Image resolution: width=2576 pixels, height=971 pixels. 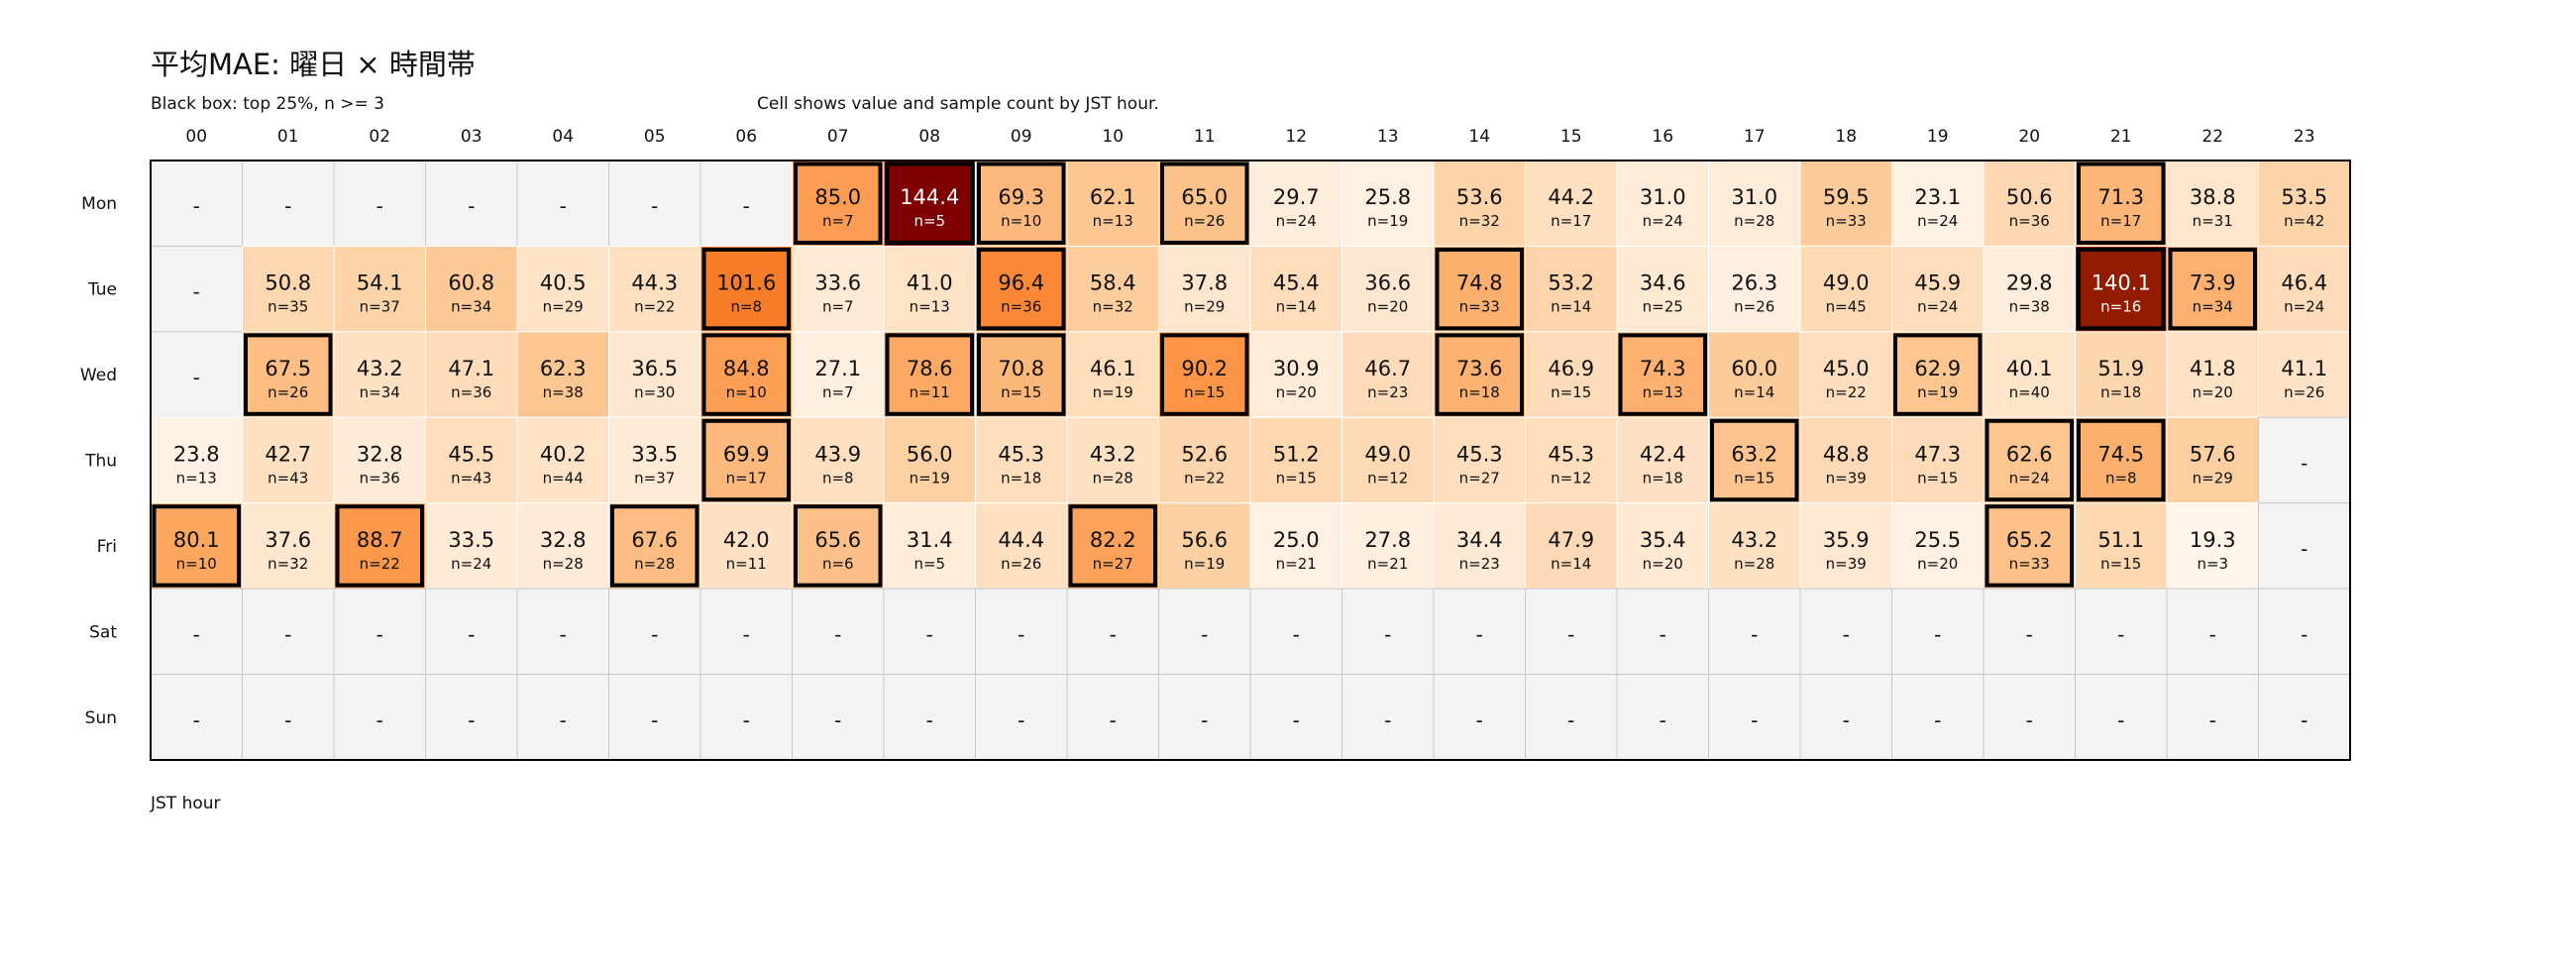 What do you see at coordinates (1479, 197) in the screenshot?
I see `cell-value-label: 53.6` at bounding box center [1479, 197].